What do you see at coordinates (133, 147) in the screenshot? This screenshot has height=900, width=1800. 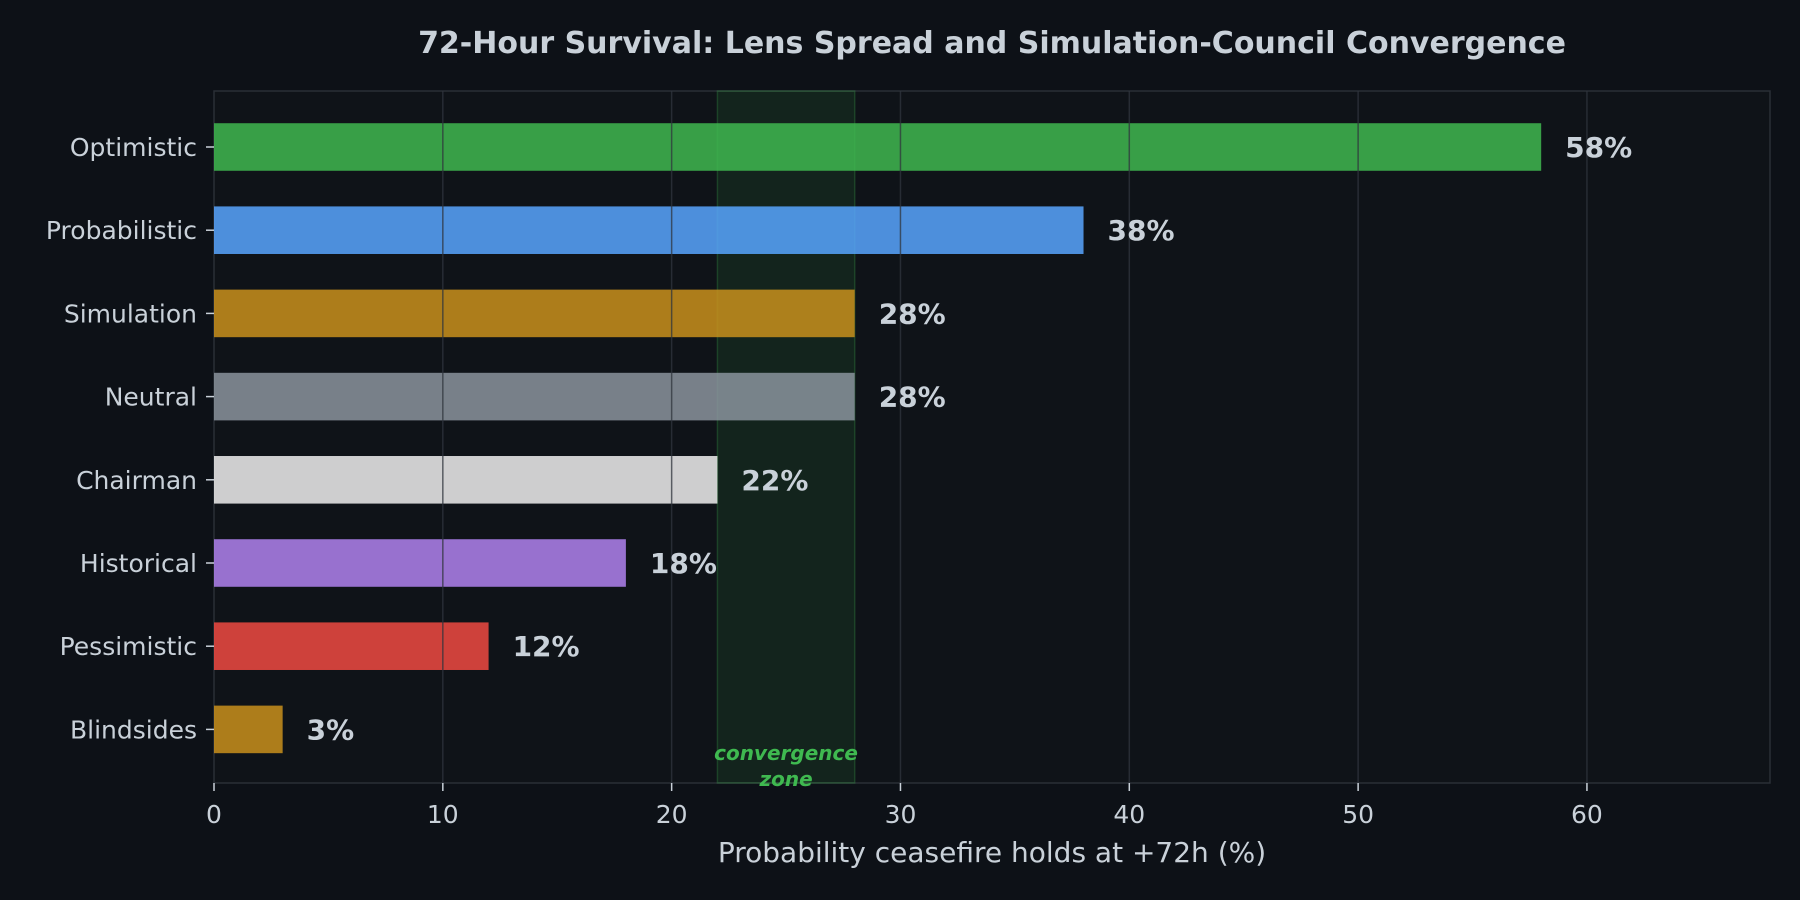 I see `y-tick-label-optimistic: Optimistic` at bounding box center [133, 147].